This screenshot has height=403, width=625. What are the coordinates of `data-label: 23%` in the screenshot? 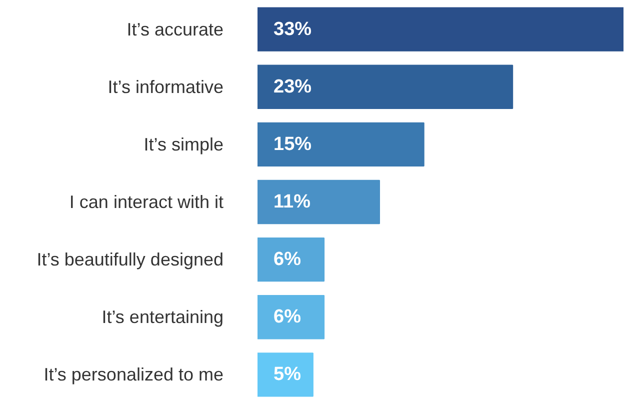 It's located at (293, 87).